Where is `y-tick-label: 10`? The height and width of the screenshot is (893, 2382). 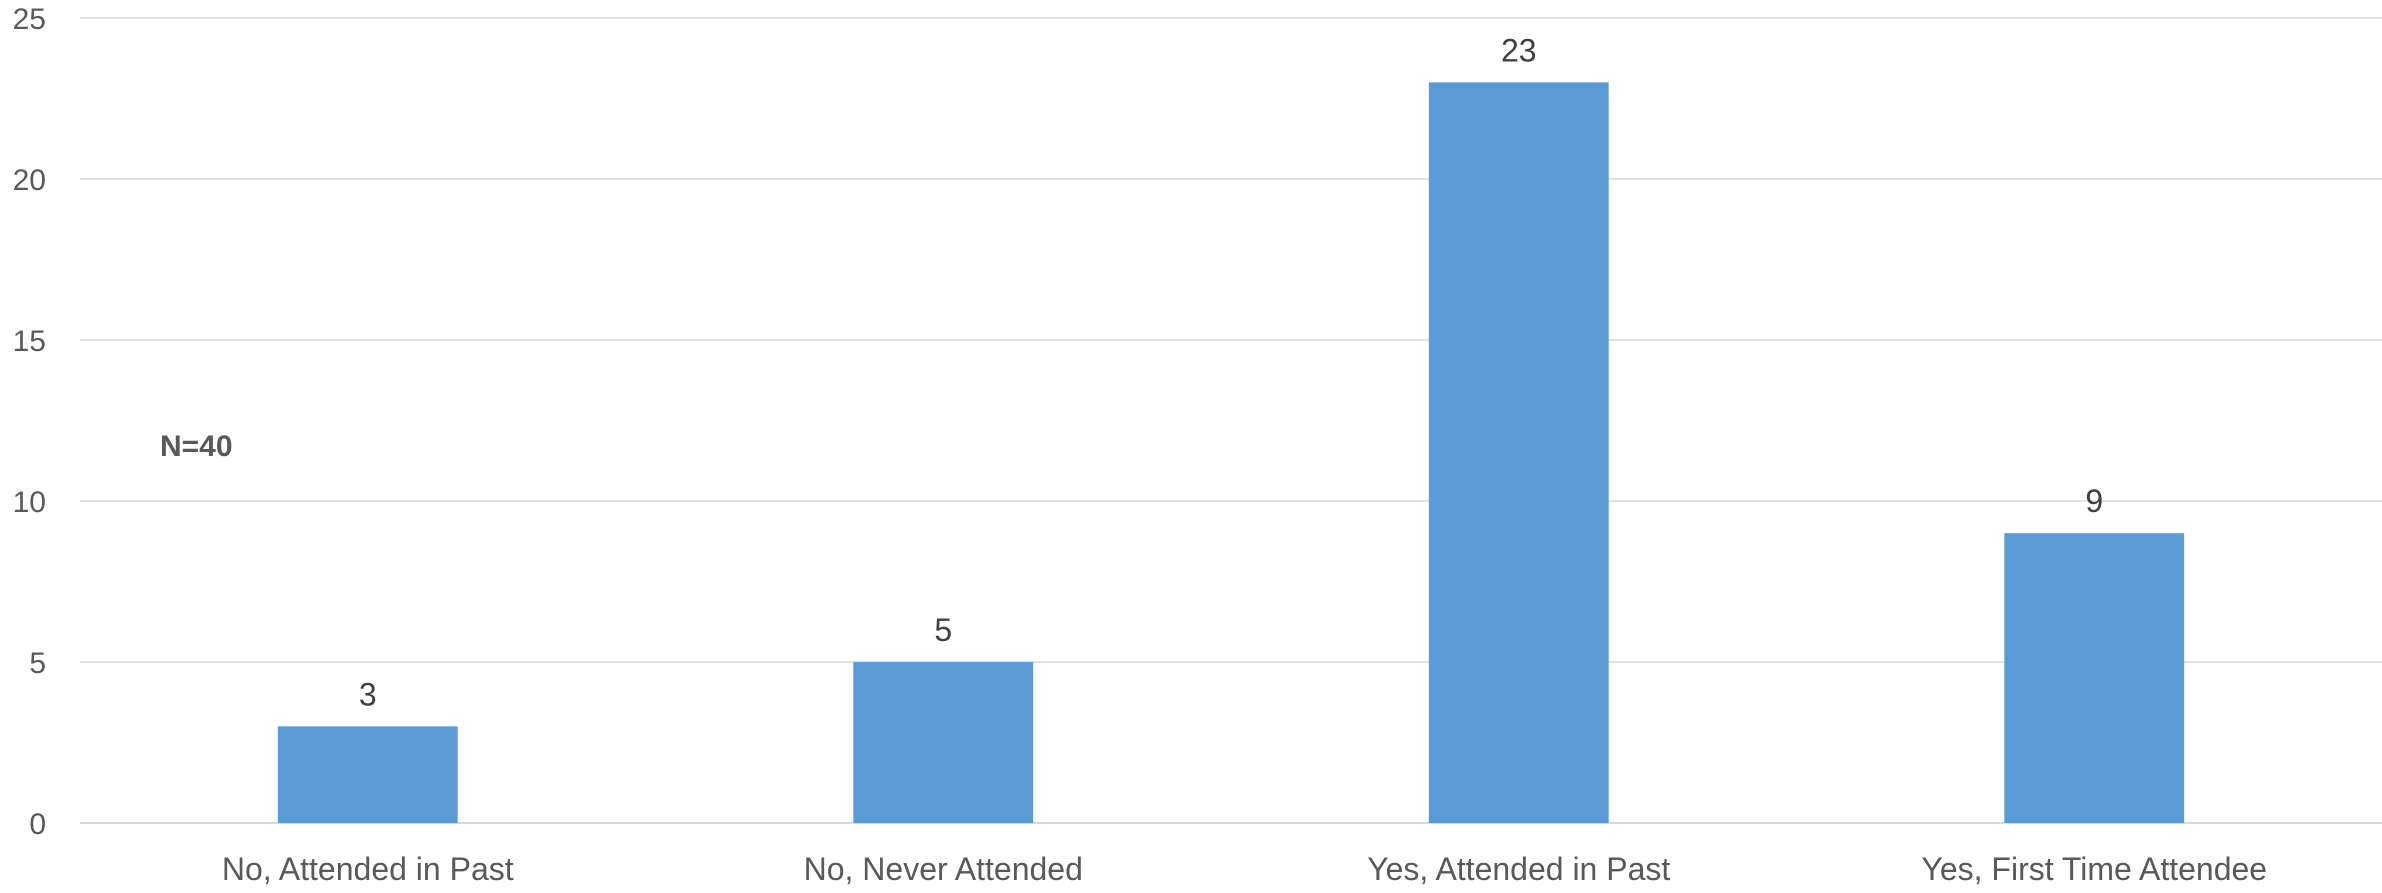
y-tick-label: 10 is located at coordinates (29, 502).